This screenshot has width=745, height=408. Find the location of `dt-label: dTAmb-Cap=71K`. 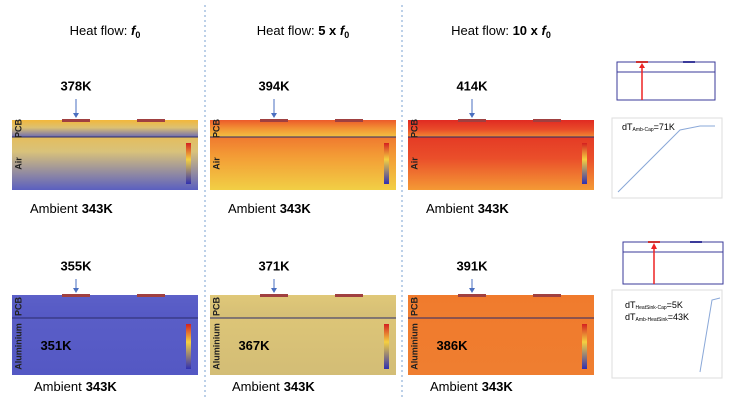

dt-label: dTAmb-Cap=71K is located at coordinates (648, 127).